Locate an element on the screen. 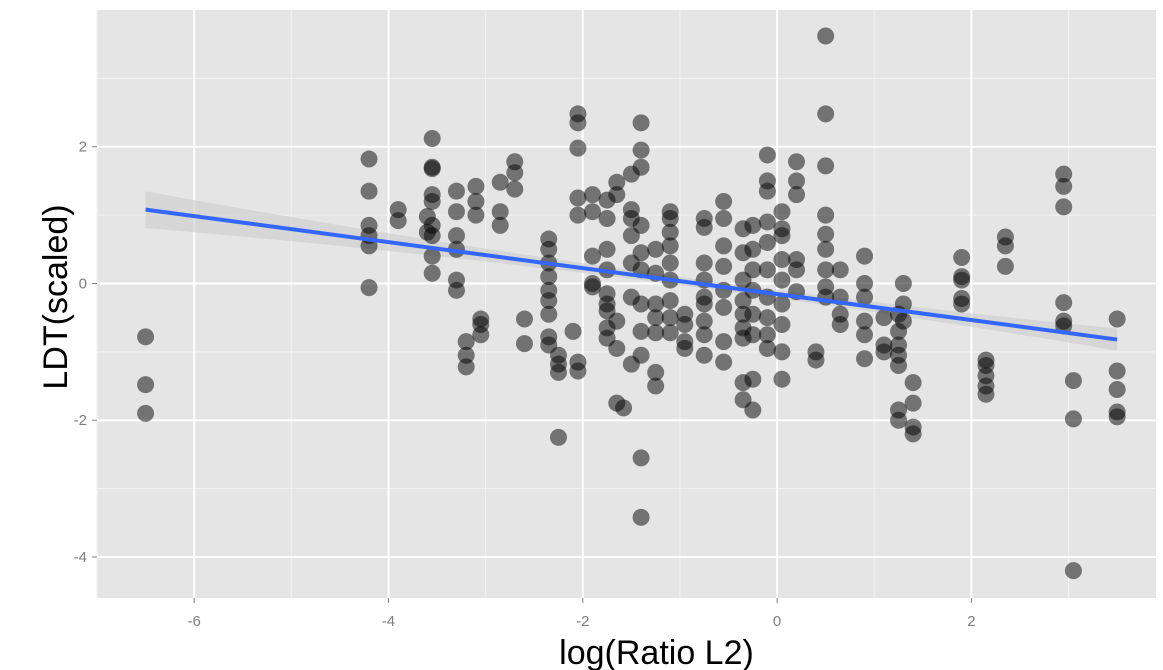 This screenshot has height=670, width=1163. x-tick-label: -4 is located at coordinates (388, 621).